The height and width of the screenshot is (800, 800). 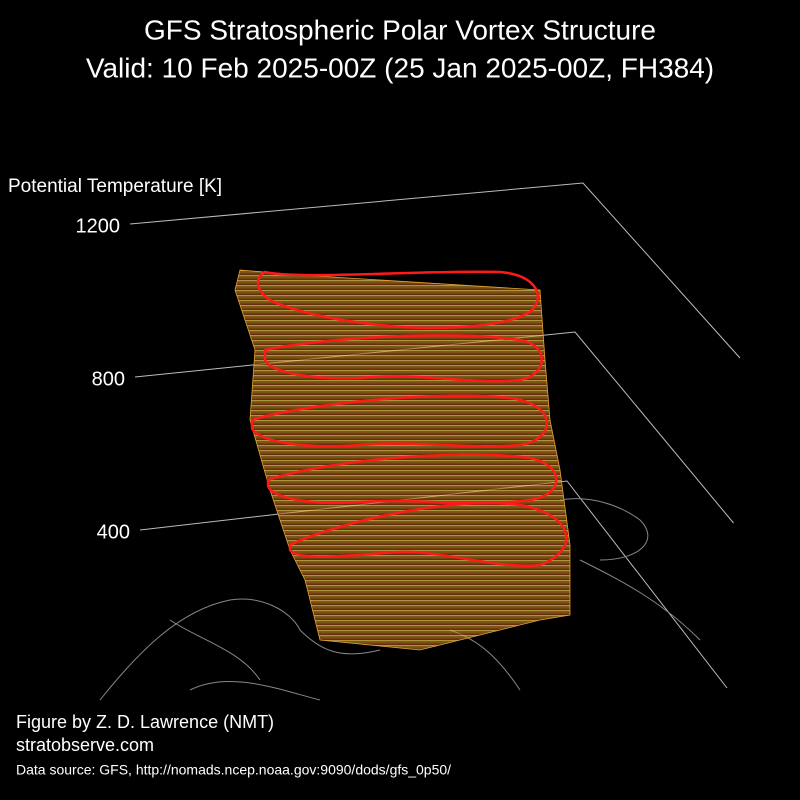 I want to click on credit-url: stratobserve.com, so click(x=85, y=745).